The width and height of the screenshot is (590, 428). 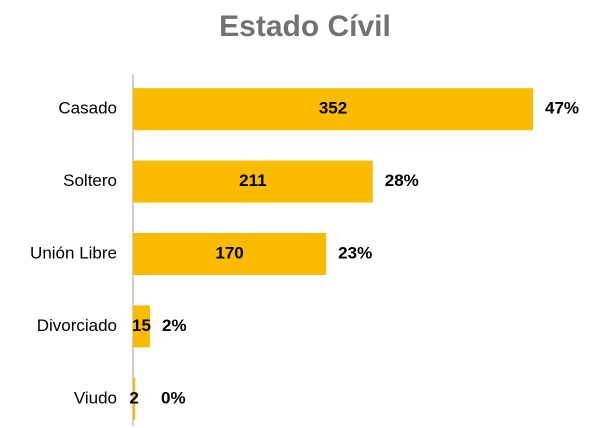 What do you see at coordinates (95, 397) in the screenshot?
I see `category-label: Viudo` at bounding box center [95, 397].